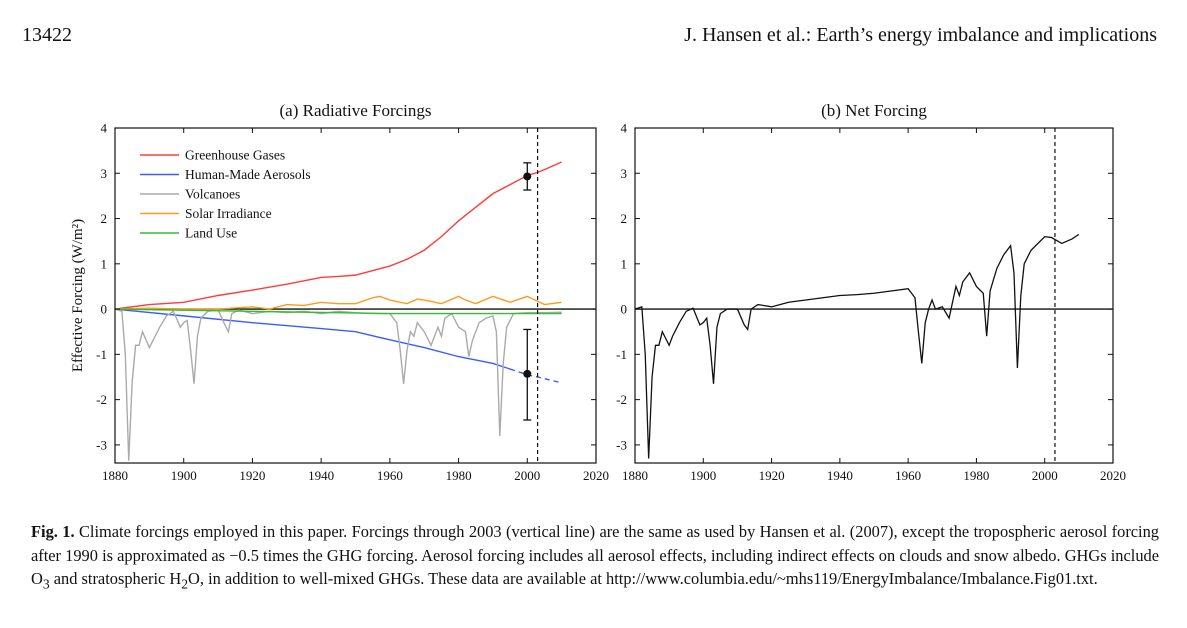 Image resolution: width=1187 pixels, height=628 pixels. What do you see at coordinates (185, 584) in the screenshot?
I see `caption-subscript-2: 2` at bounding box center [185, 584].